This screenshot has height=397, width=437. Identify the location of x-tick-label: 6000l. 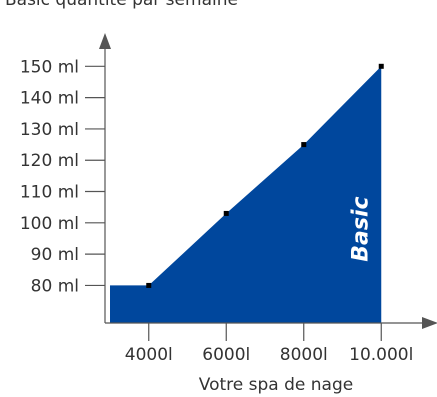
(226, 355).